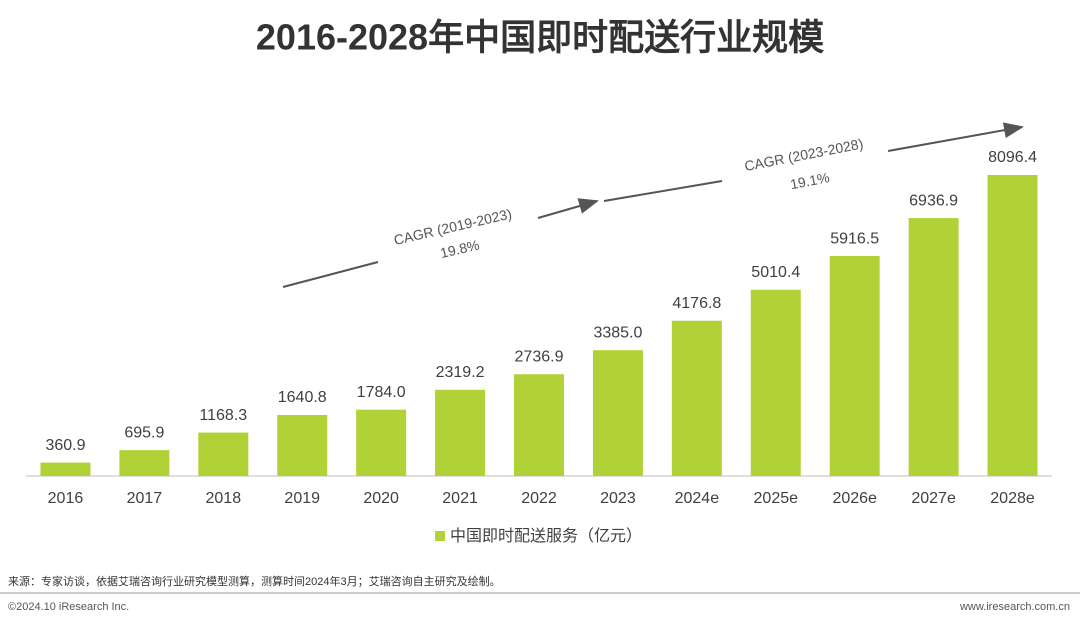 The image size is (1080, 623). Describe the element at coordinates (68, 607) in the screenshot. I see `copyright: ©2024.10 iResearch Inc.` at that location.